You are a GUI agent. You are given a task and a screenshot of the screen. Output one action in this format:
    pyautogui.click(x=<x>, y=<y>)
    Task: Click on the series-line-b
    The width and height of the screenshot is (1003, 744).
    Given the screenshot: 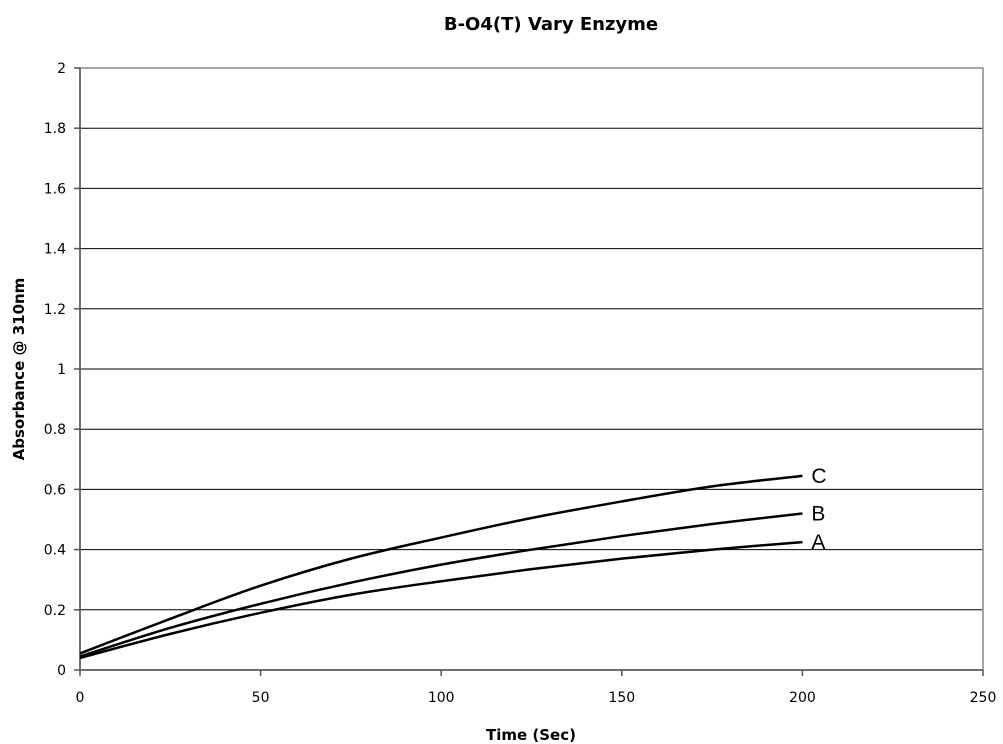 What is the action you would take?
    pyautogui.click(x=441, y=585)
    